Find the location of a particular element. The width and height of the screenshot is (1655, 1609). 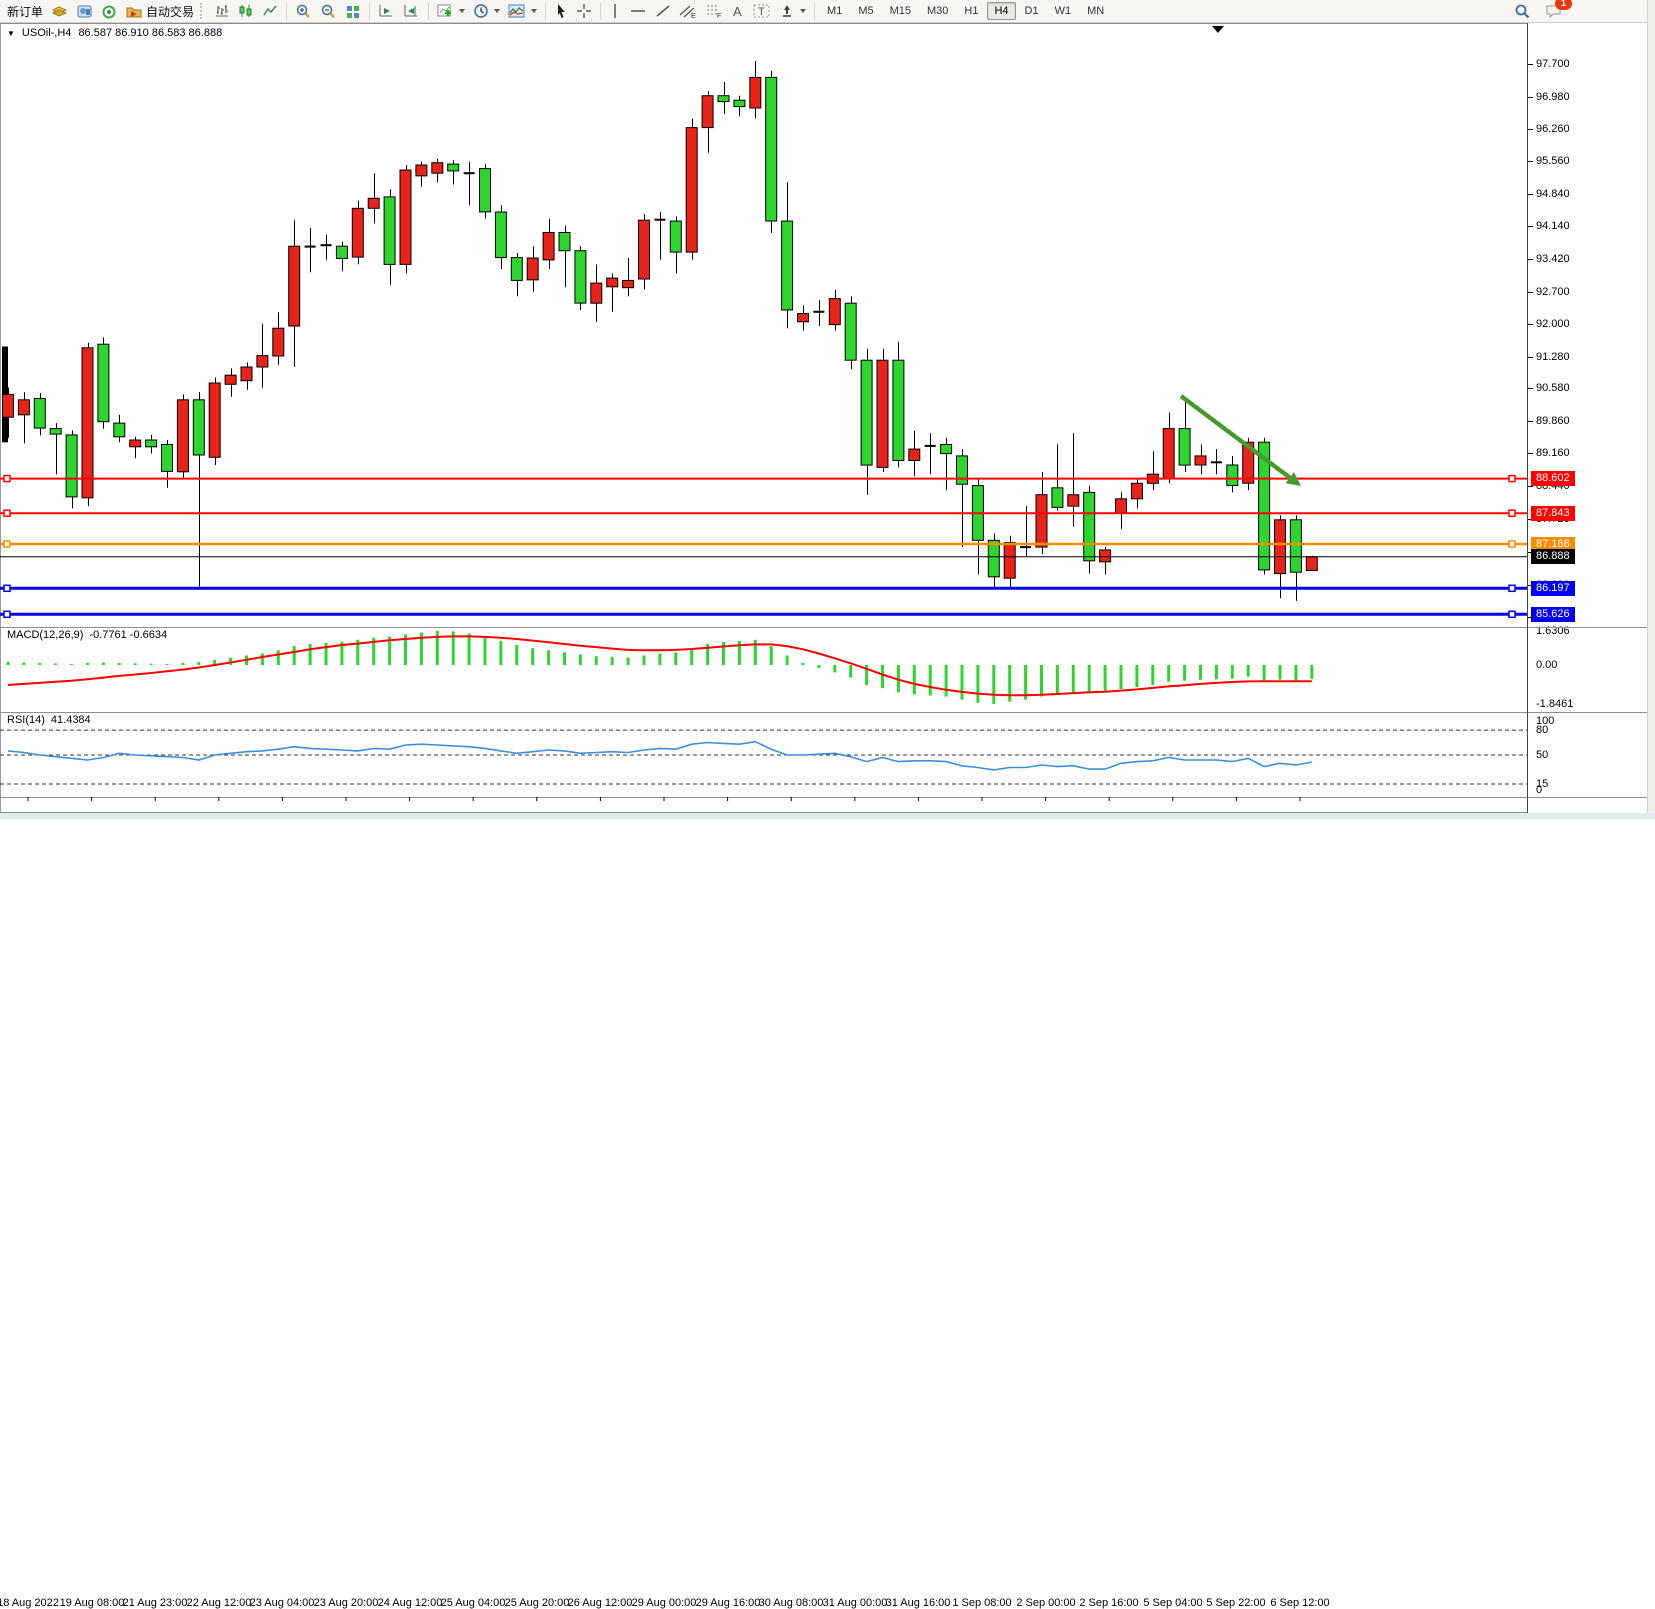

price-tick-label: 93.420 is located at coordinates (1553, 259).